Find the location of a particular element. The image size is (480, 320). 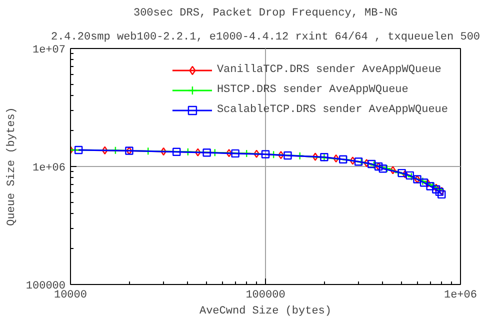

x-tick-label: 10000 is located at coordinates (71, 296).